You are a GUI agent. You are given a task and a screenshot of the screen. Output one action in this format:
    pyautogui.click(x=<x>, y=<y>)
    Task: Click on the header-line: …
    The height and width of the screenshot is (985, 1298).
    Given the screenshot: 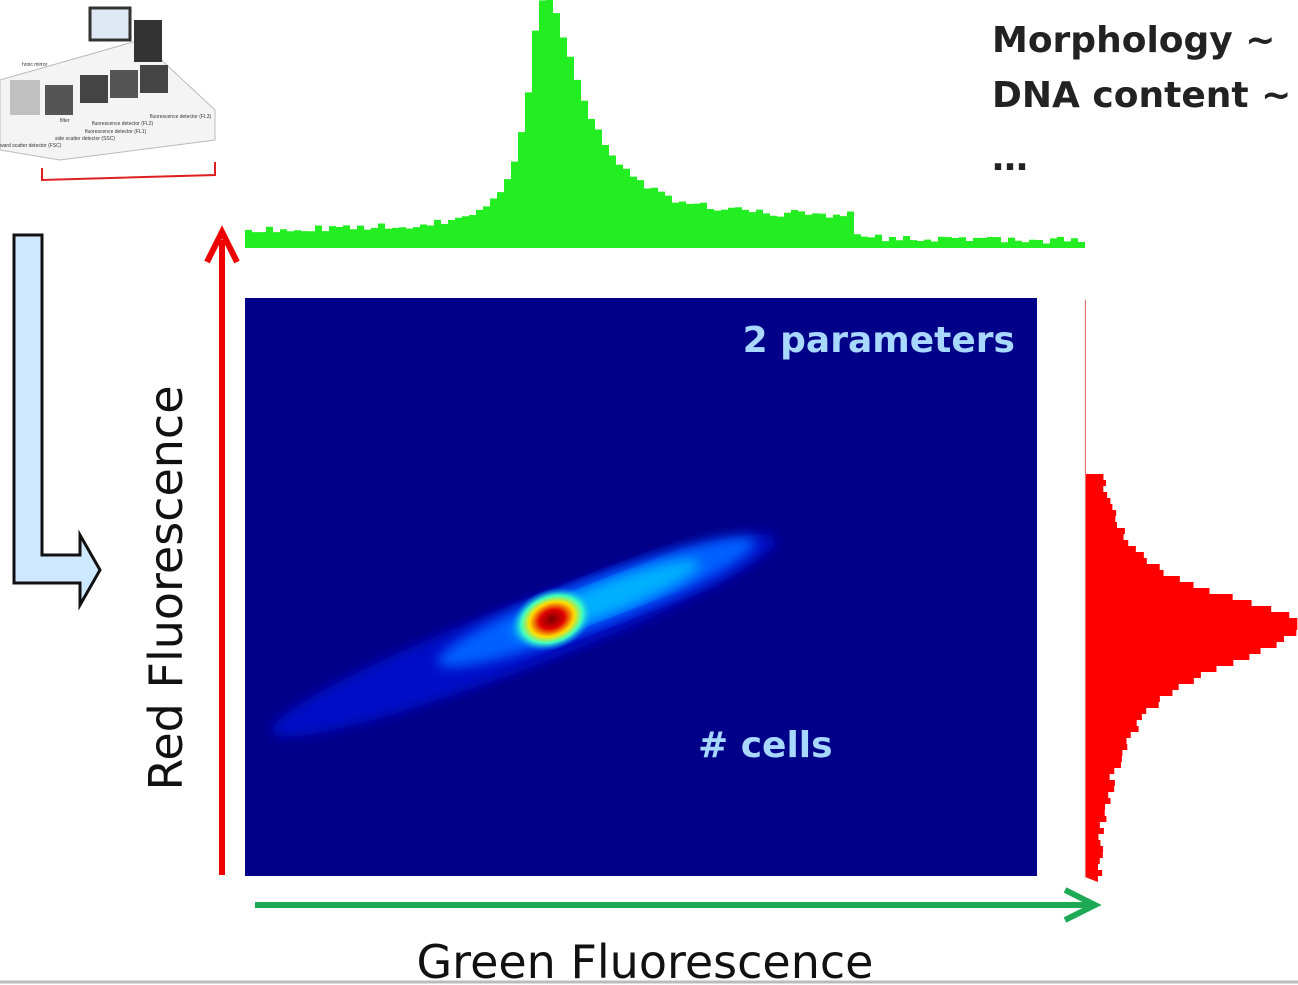 What is the action you would take?
    pyautogui.click(x=1010, y=158)
    